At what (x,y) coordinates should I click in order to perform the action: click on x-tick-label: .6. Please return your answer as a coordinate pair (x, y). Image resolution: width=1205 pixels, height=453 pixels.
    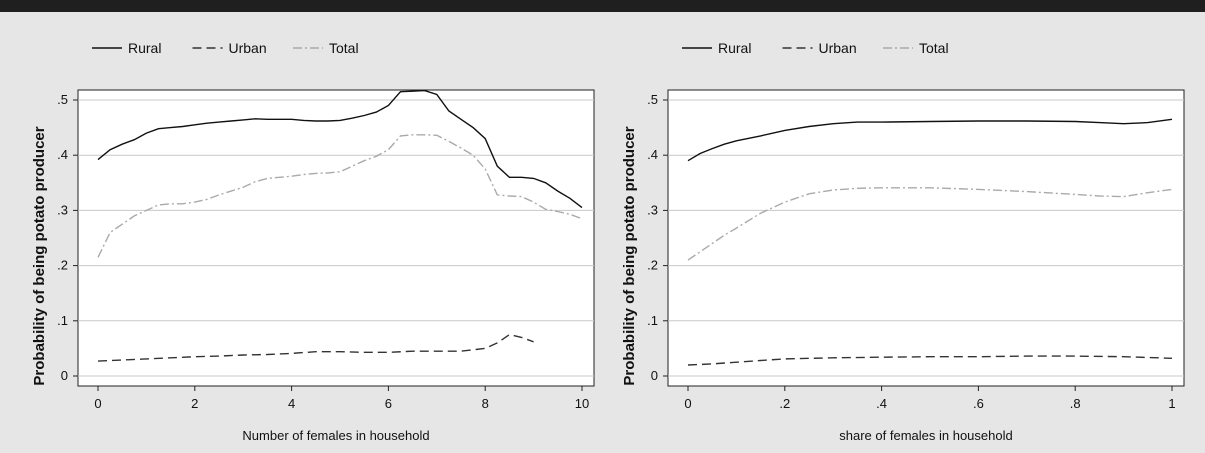
    Looking at the image, I should click on (978, 403).